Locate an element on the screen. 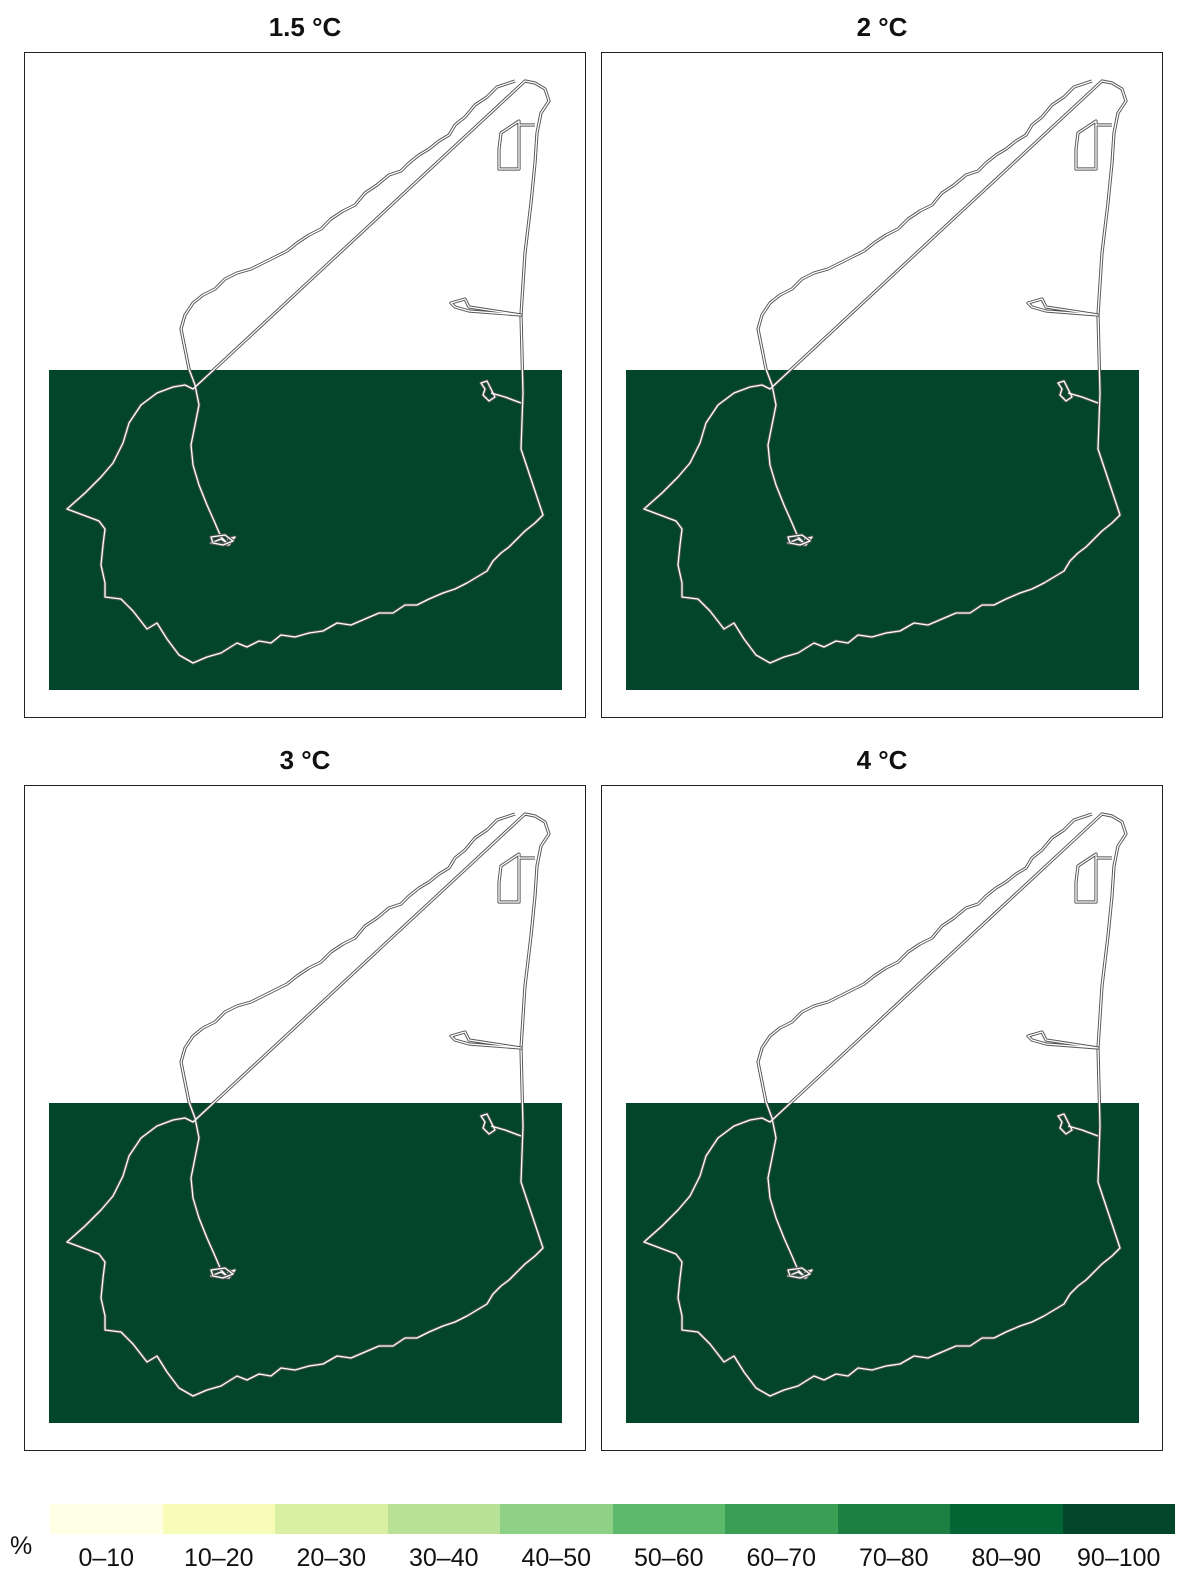 Image resolution: width=1184 pixels, height=1581 pixels. legend-label: 40–50 is located at coordinates (556, 1558).